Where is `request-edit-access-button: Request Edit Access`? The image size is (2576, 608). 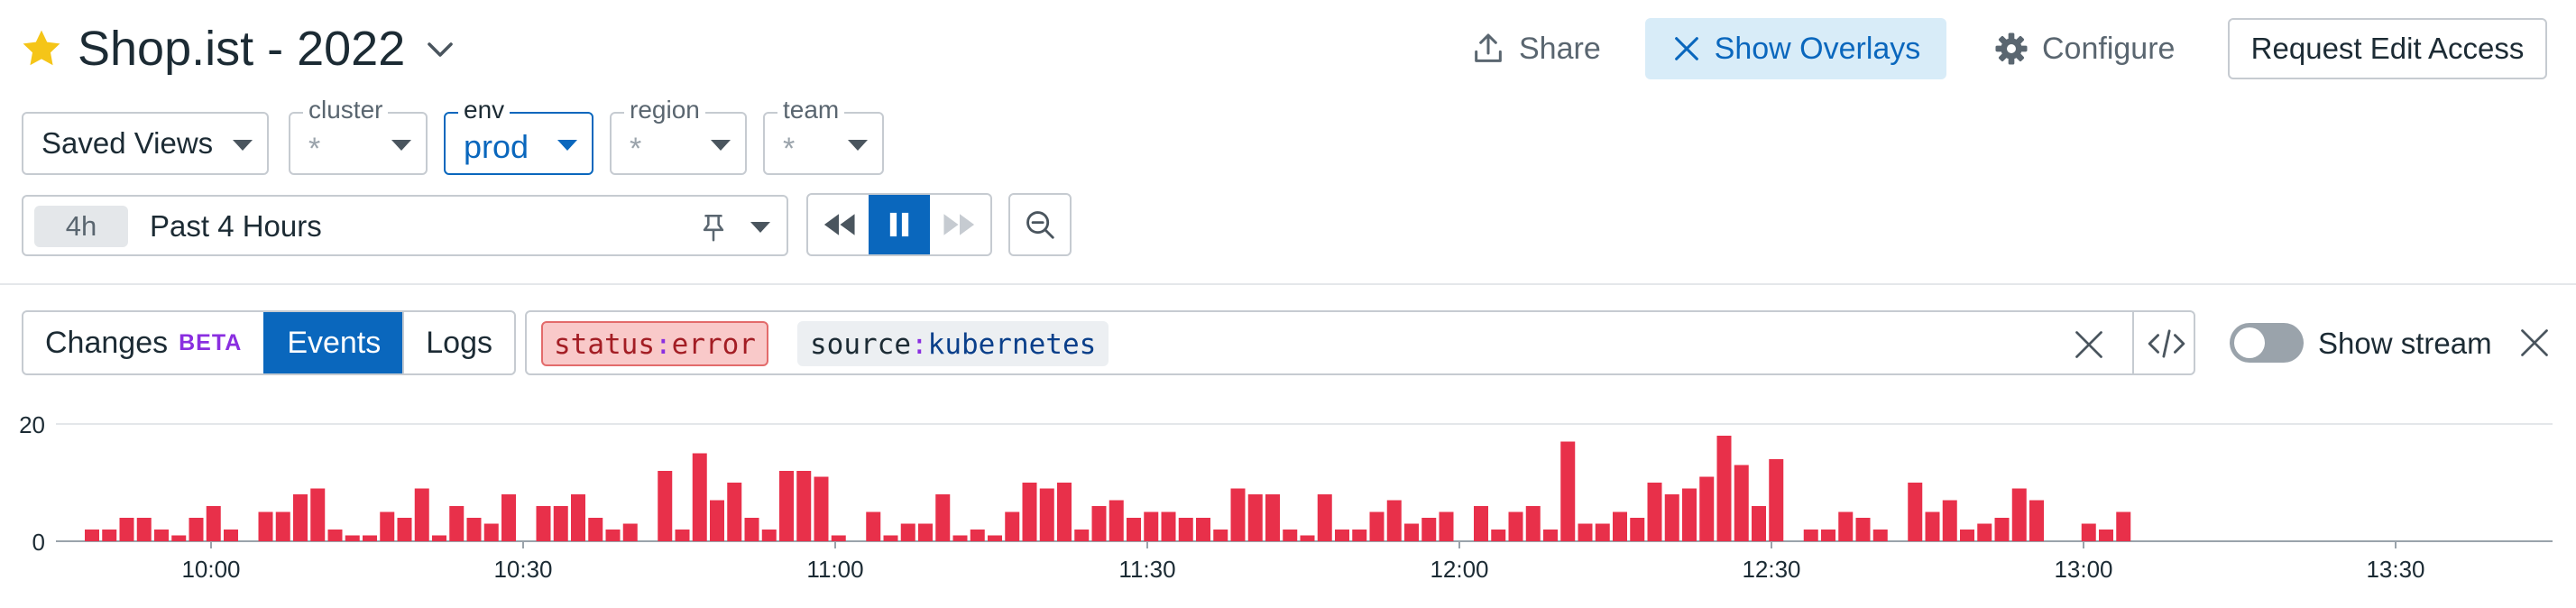
request-edit-access-button: Request Edit Access is located at coordinates (2387, 48).